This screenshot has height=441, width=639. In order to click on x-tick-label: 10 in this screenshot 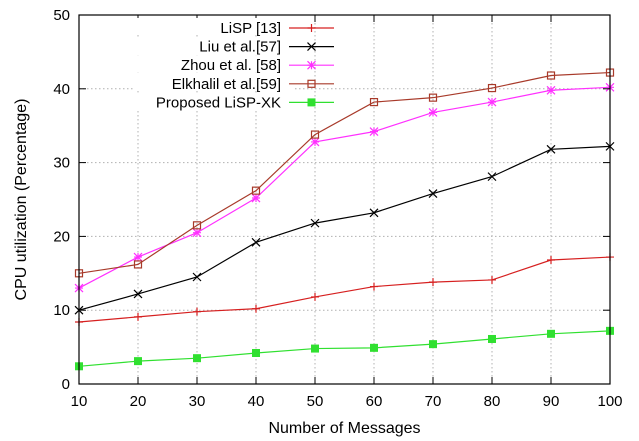, I will do `click(79, 401)`.